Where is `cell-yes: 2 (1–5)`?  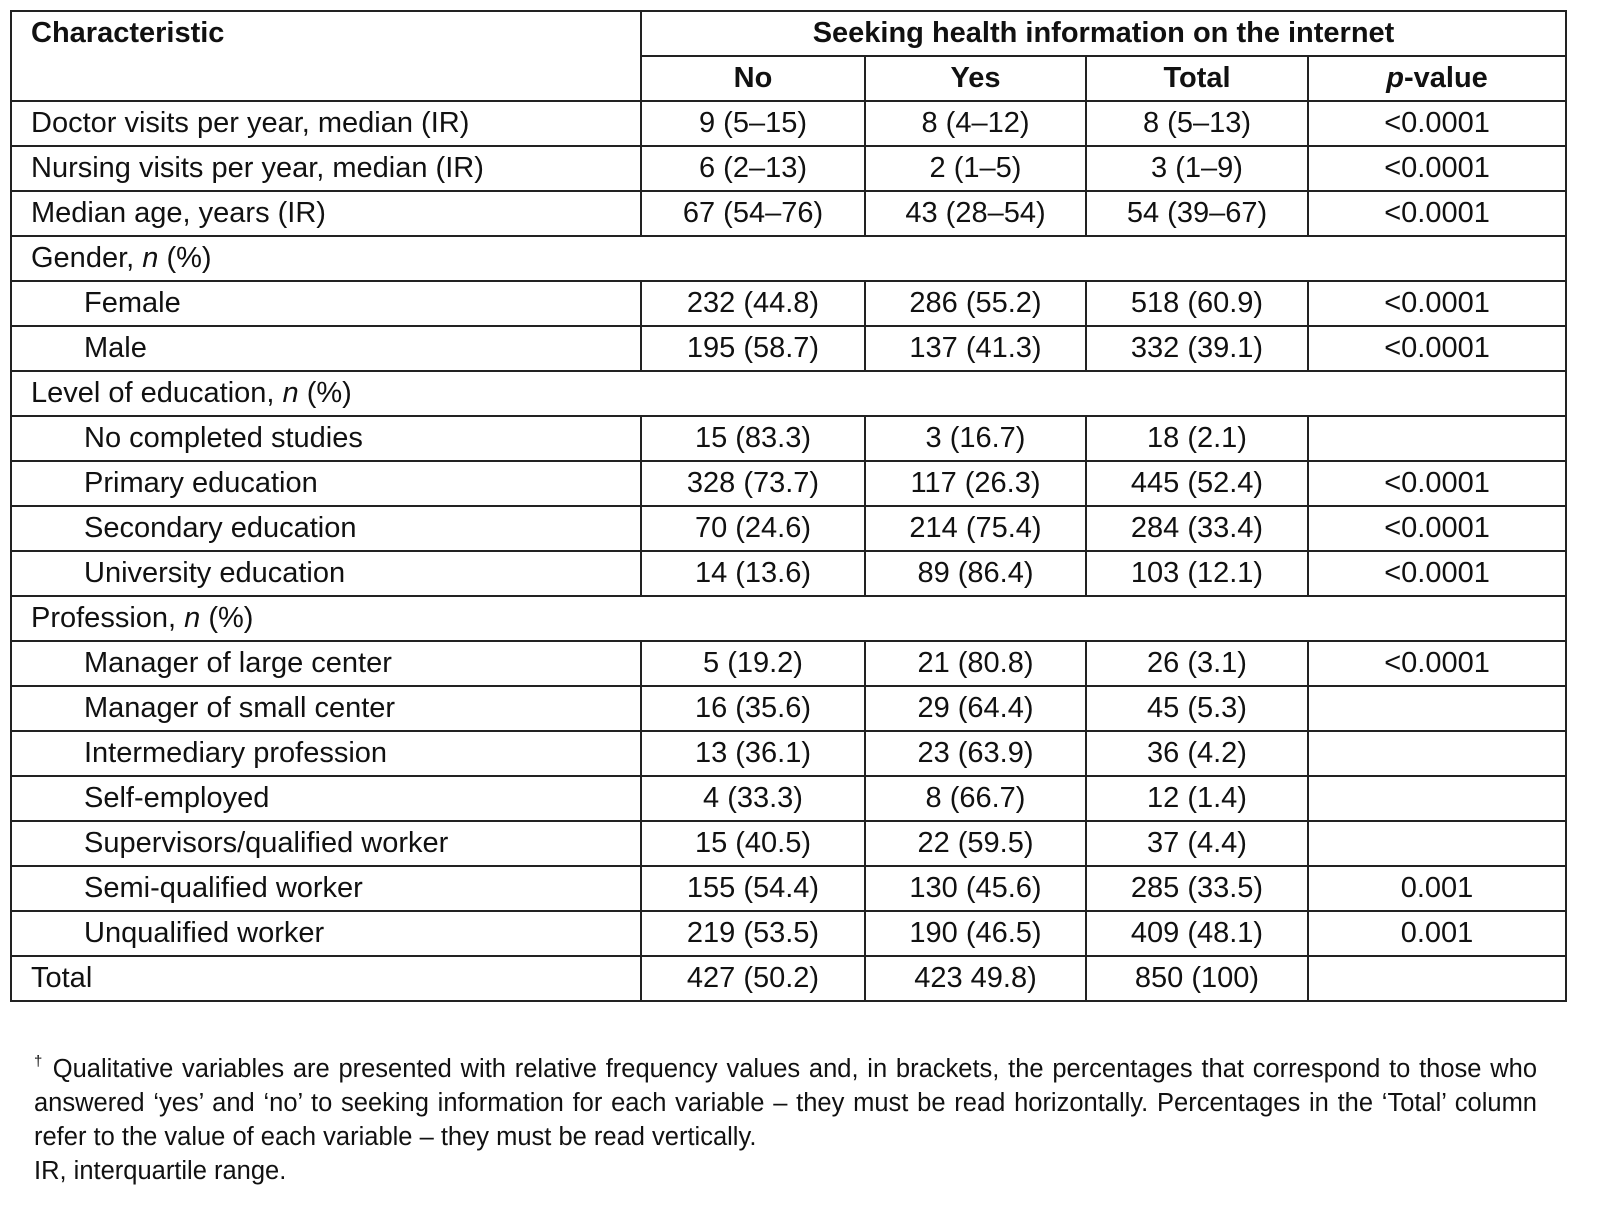
cell-yes: 2 (1–5) is located at coordinates (975, 168).